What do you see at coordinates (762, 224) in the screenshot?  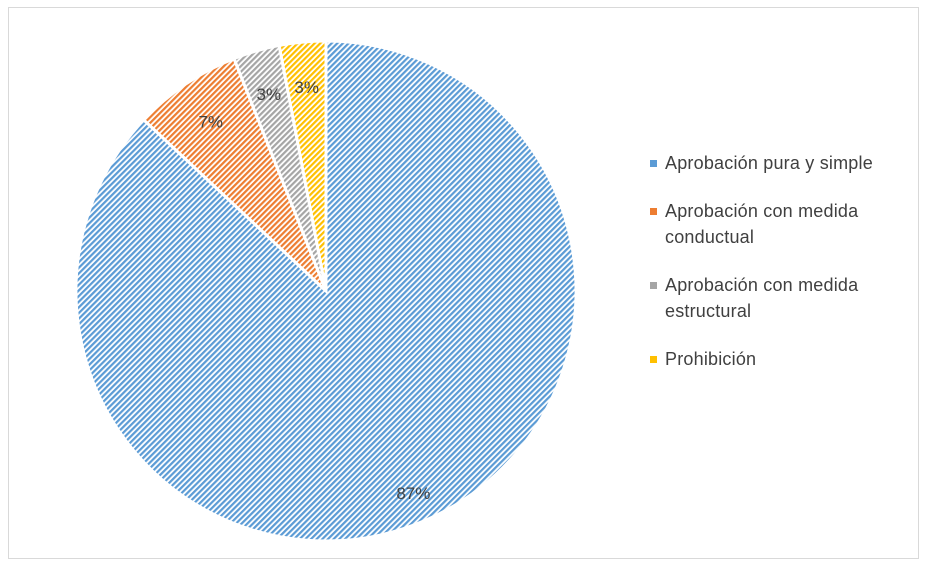 I see `legend-label: Aprobación con medida conductual` at bounding box center [762, 224].